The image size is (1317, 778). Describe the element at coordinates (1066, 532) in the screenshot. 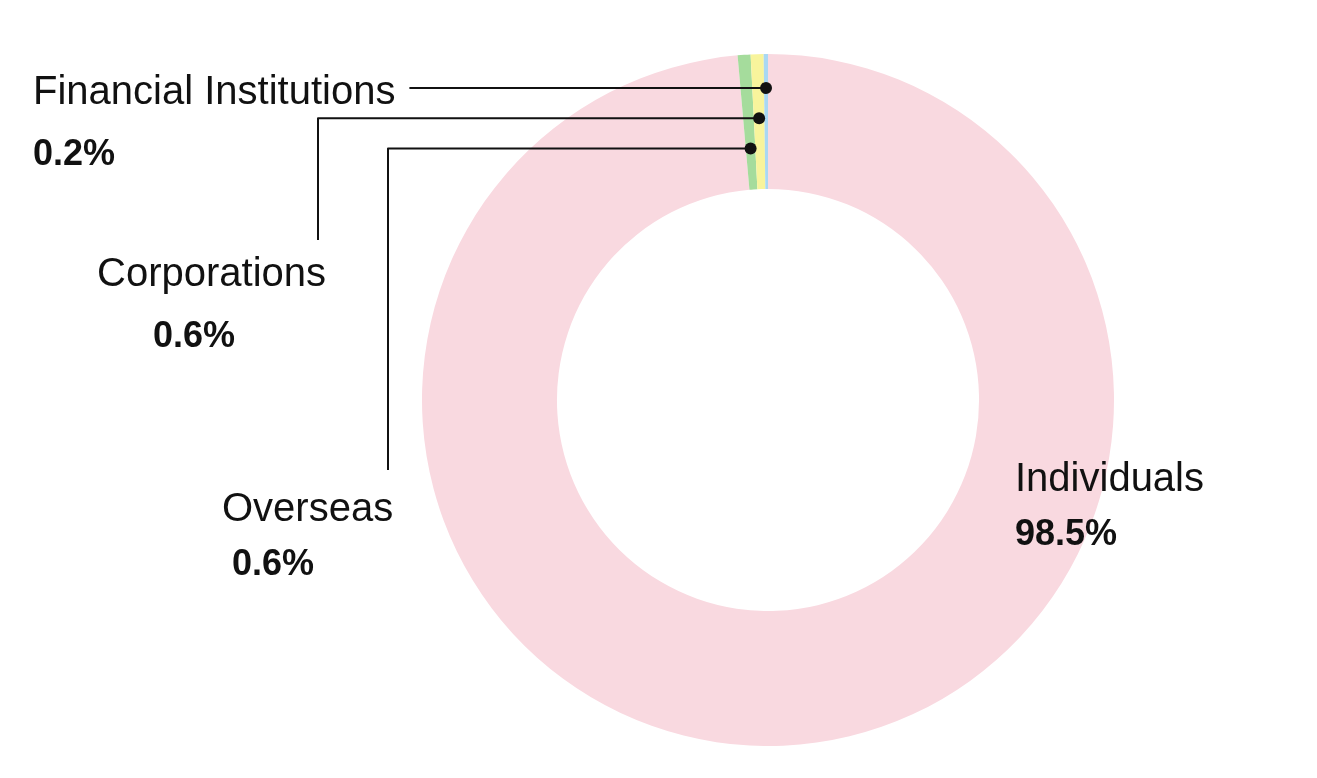

I see `data-label: 98.5%` at that location.